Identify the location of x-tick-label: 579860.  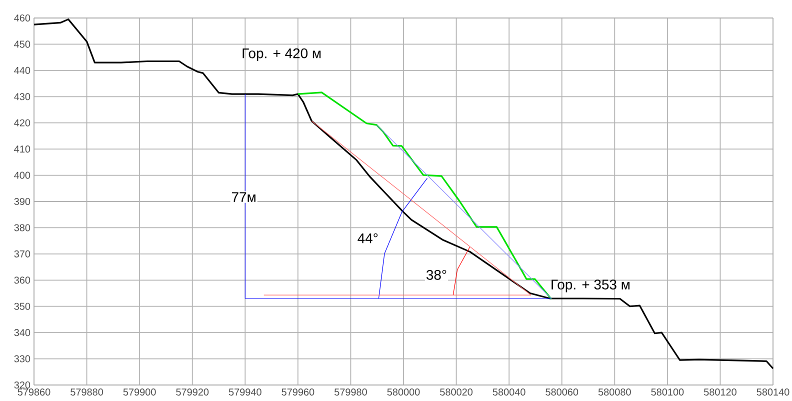
(34, 392).